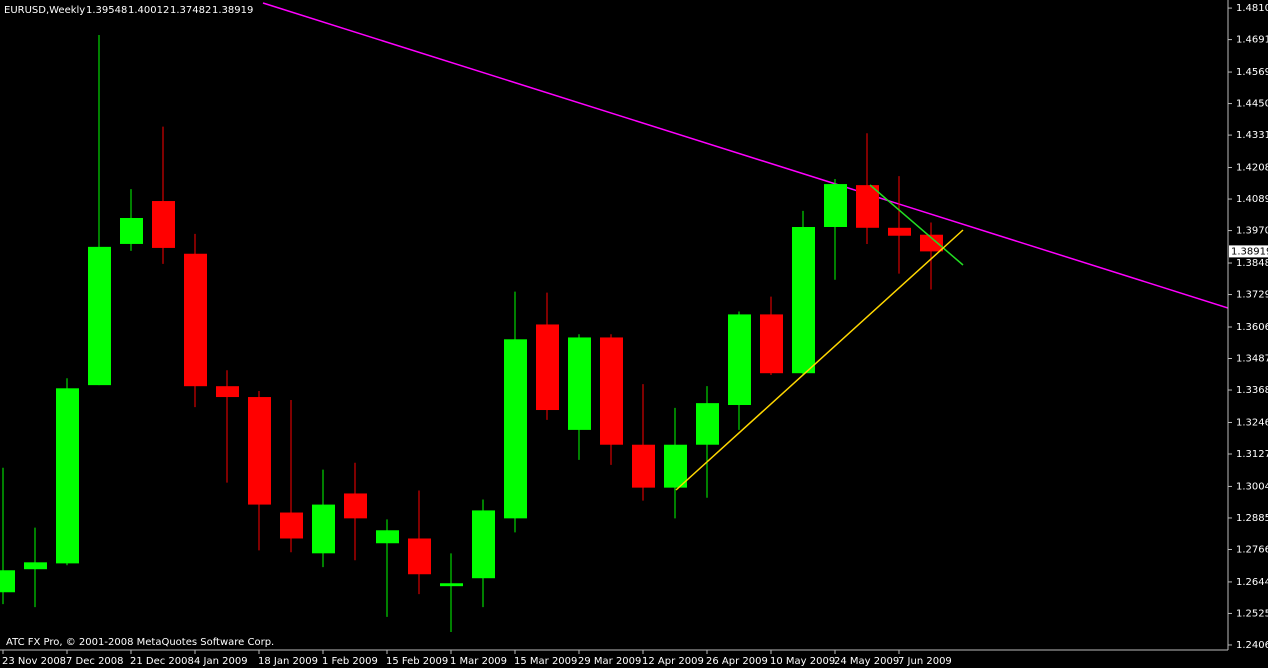 This screenshot has height=668, width=1268. I want to click on y-tick-label: 1.42085, so click(1252, 168).